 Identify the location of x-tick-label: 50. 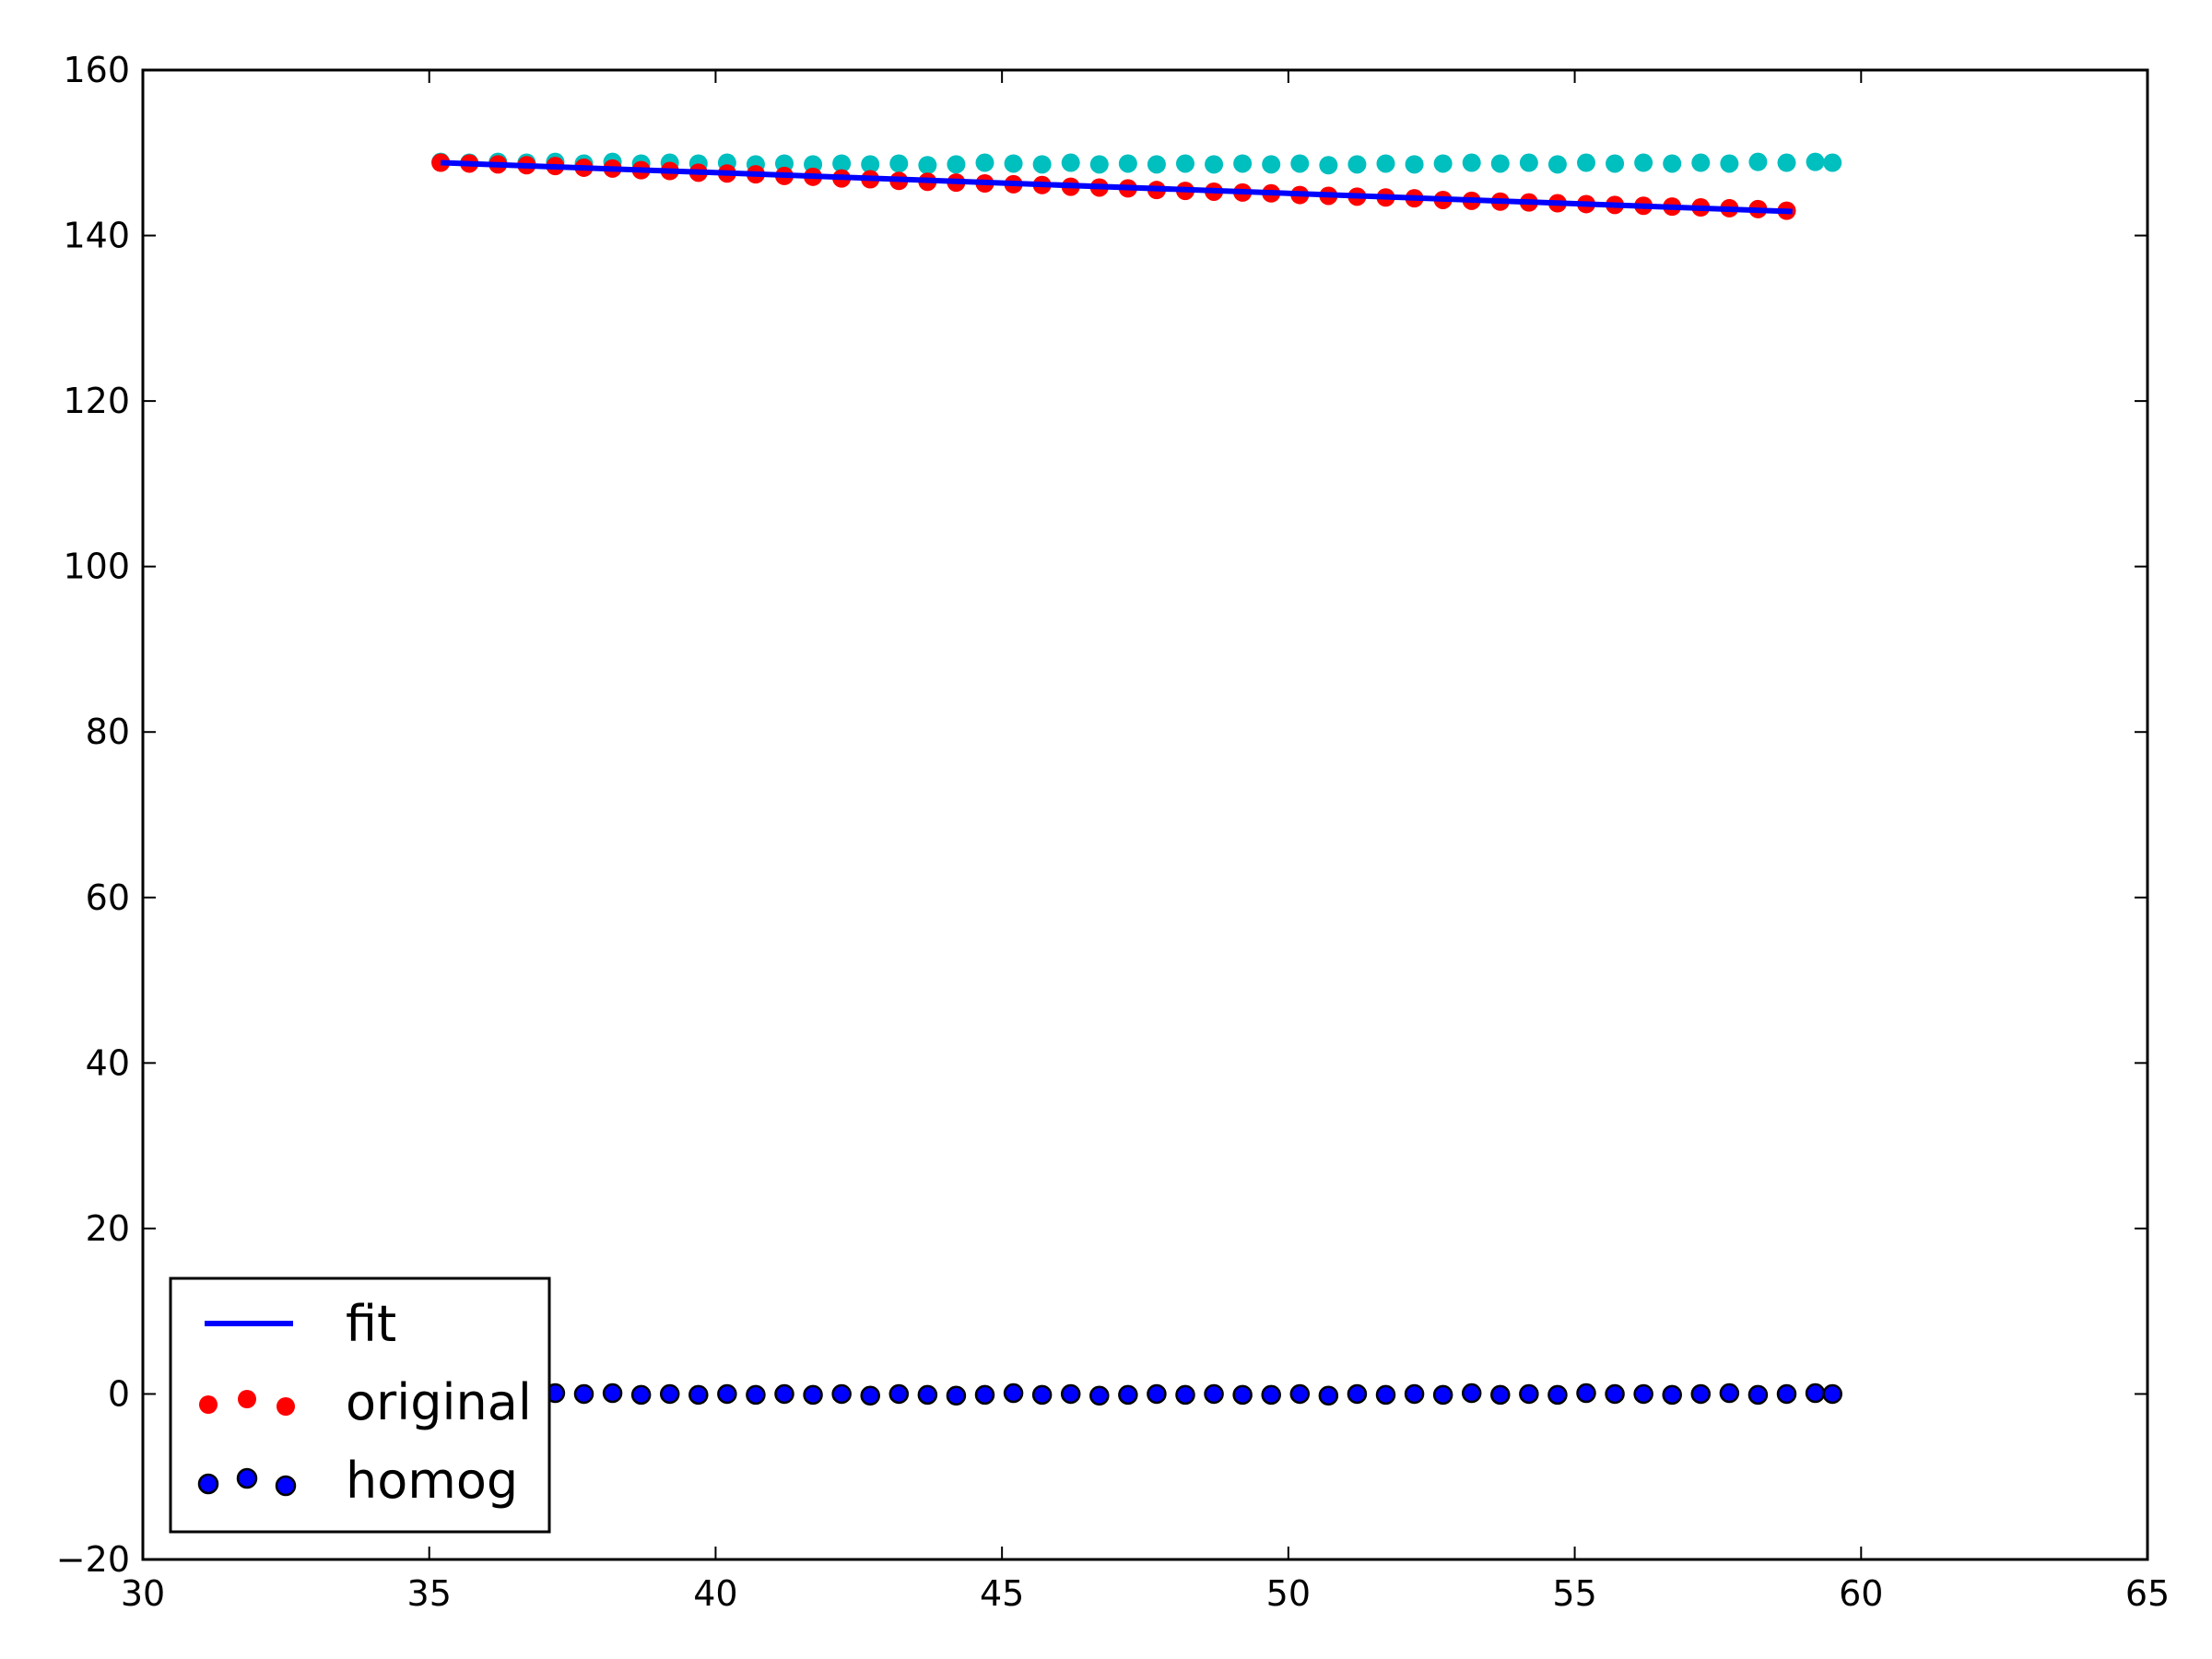
(1288, 1593).